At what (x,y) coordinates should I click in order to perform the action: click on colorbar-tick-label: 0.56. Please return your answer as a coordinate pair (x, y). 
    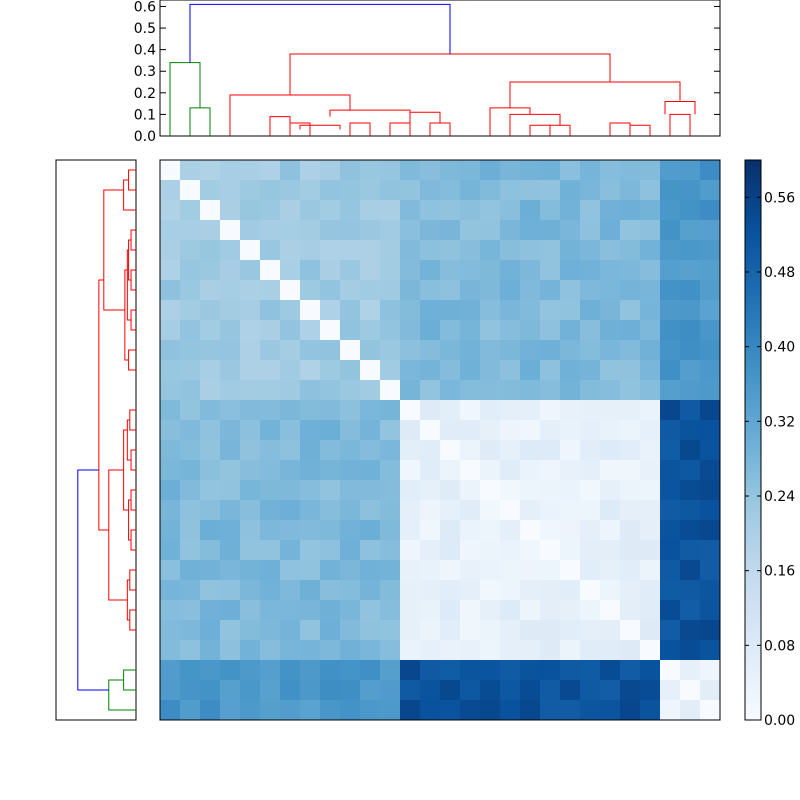
    Looking at the image, I should click on (779, 198).